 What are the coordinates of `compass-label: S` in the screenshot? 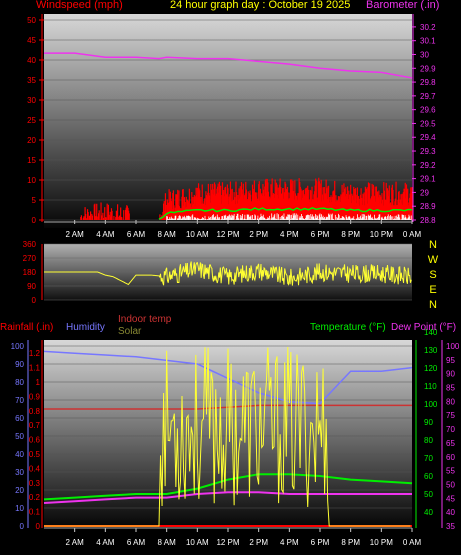 It's located at (432, 275).